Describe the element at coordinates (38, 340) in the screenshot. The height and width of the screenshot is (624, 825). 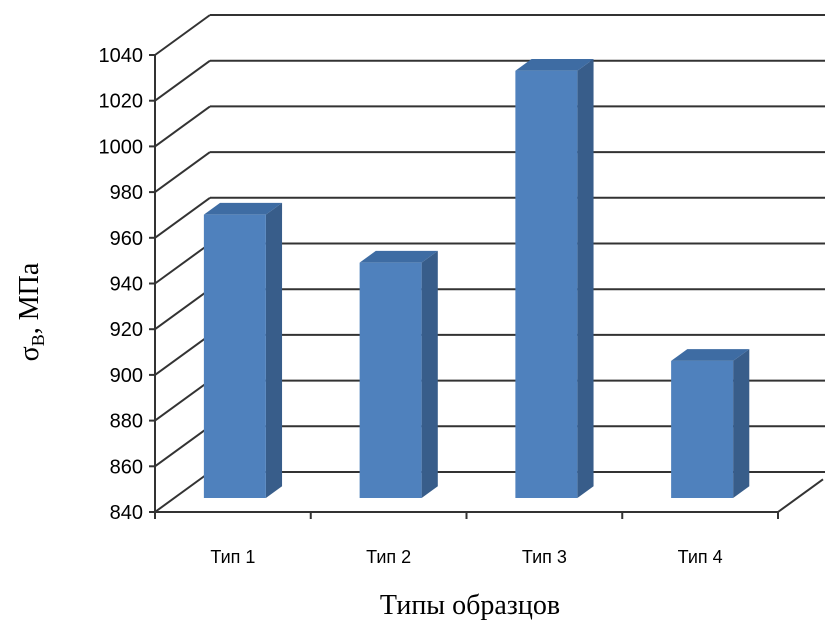
I see `y-axis-title-subscript: B` at that location.